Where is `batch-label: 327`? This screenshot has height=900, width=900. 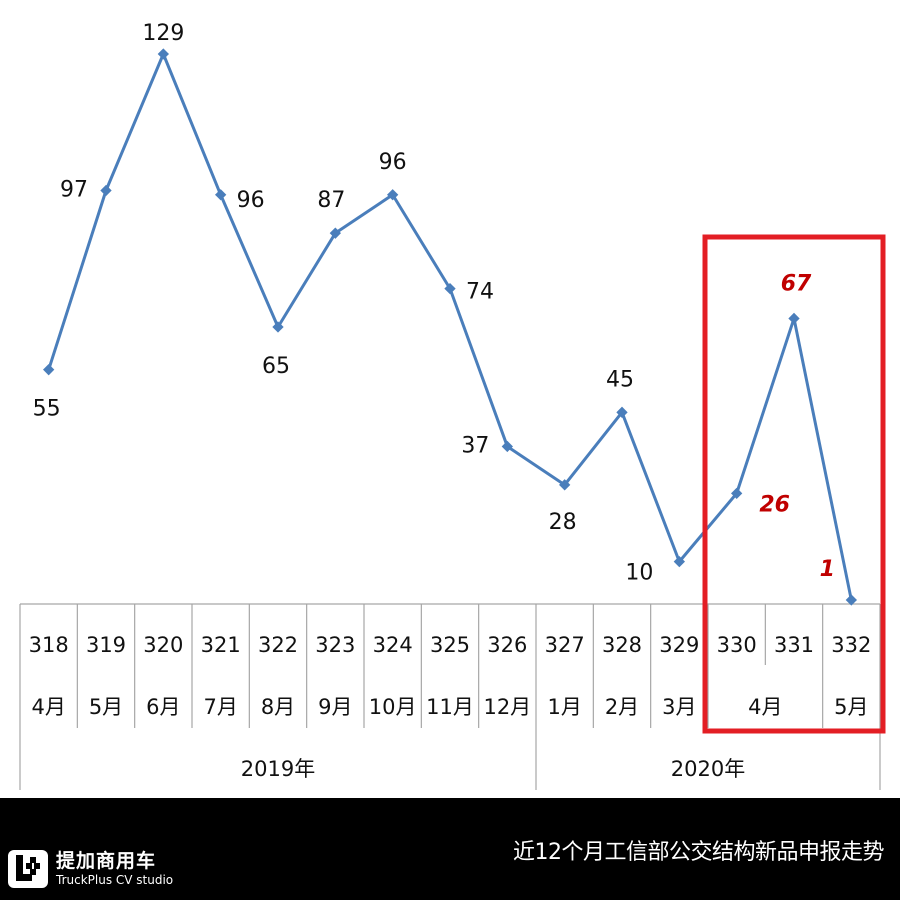 batch-label: 327 is located at coordinates (565, 645).